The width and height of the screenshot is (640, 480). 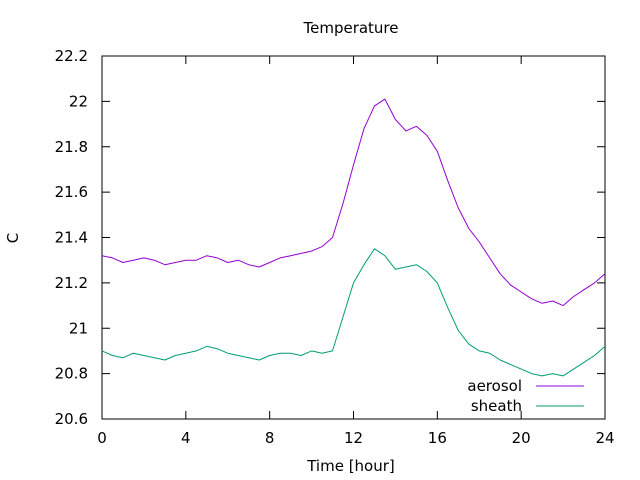 I want to click on y-tick-label: 21.8, so click(x=71, y=147).